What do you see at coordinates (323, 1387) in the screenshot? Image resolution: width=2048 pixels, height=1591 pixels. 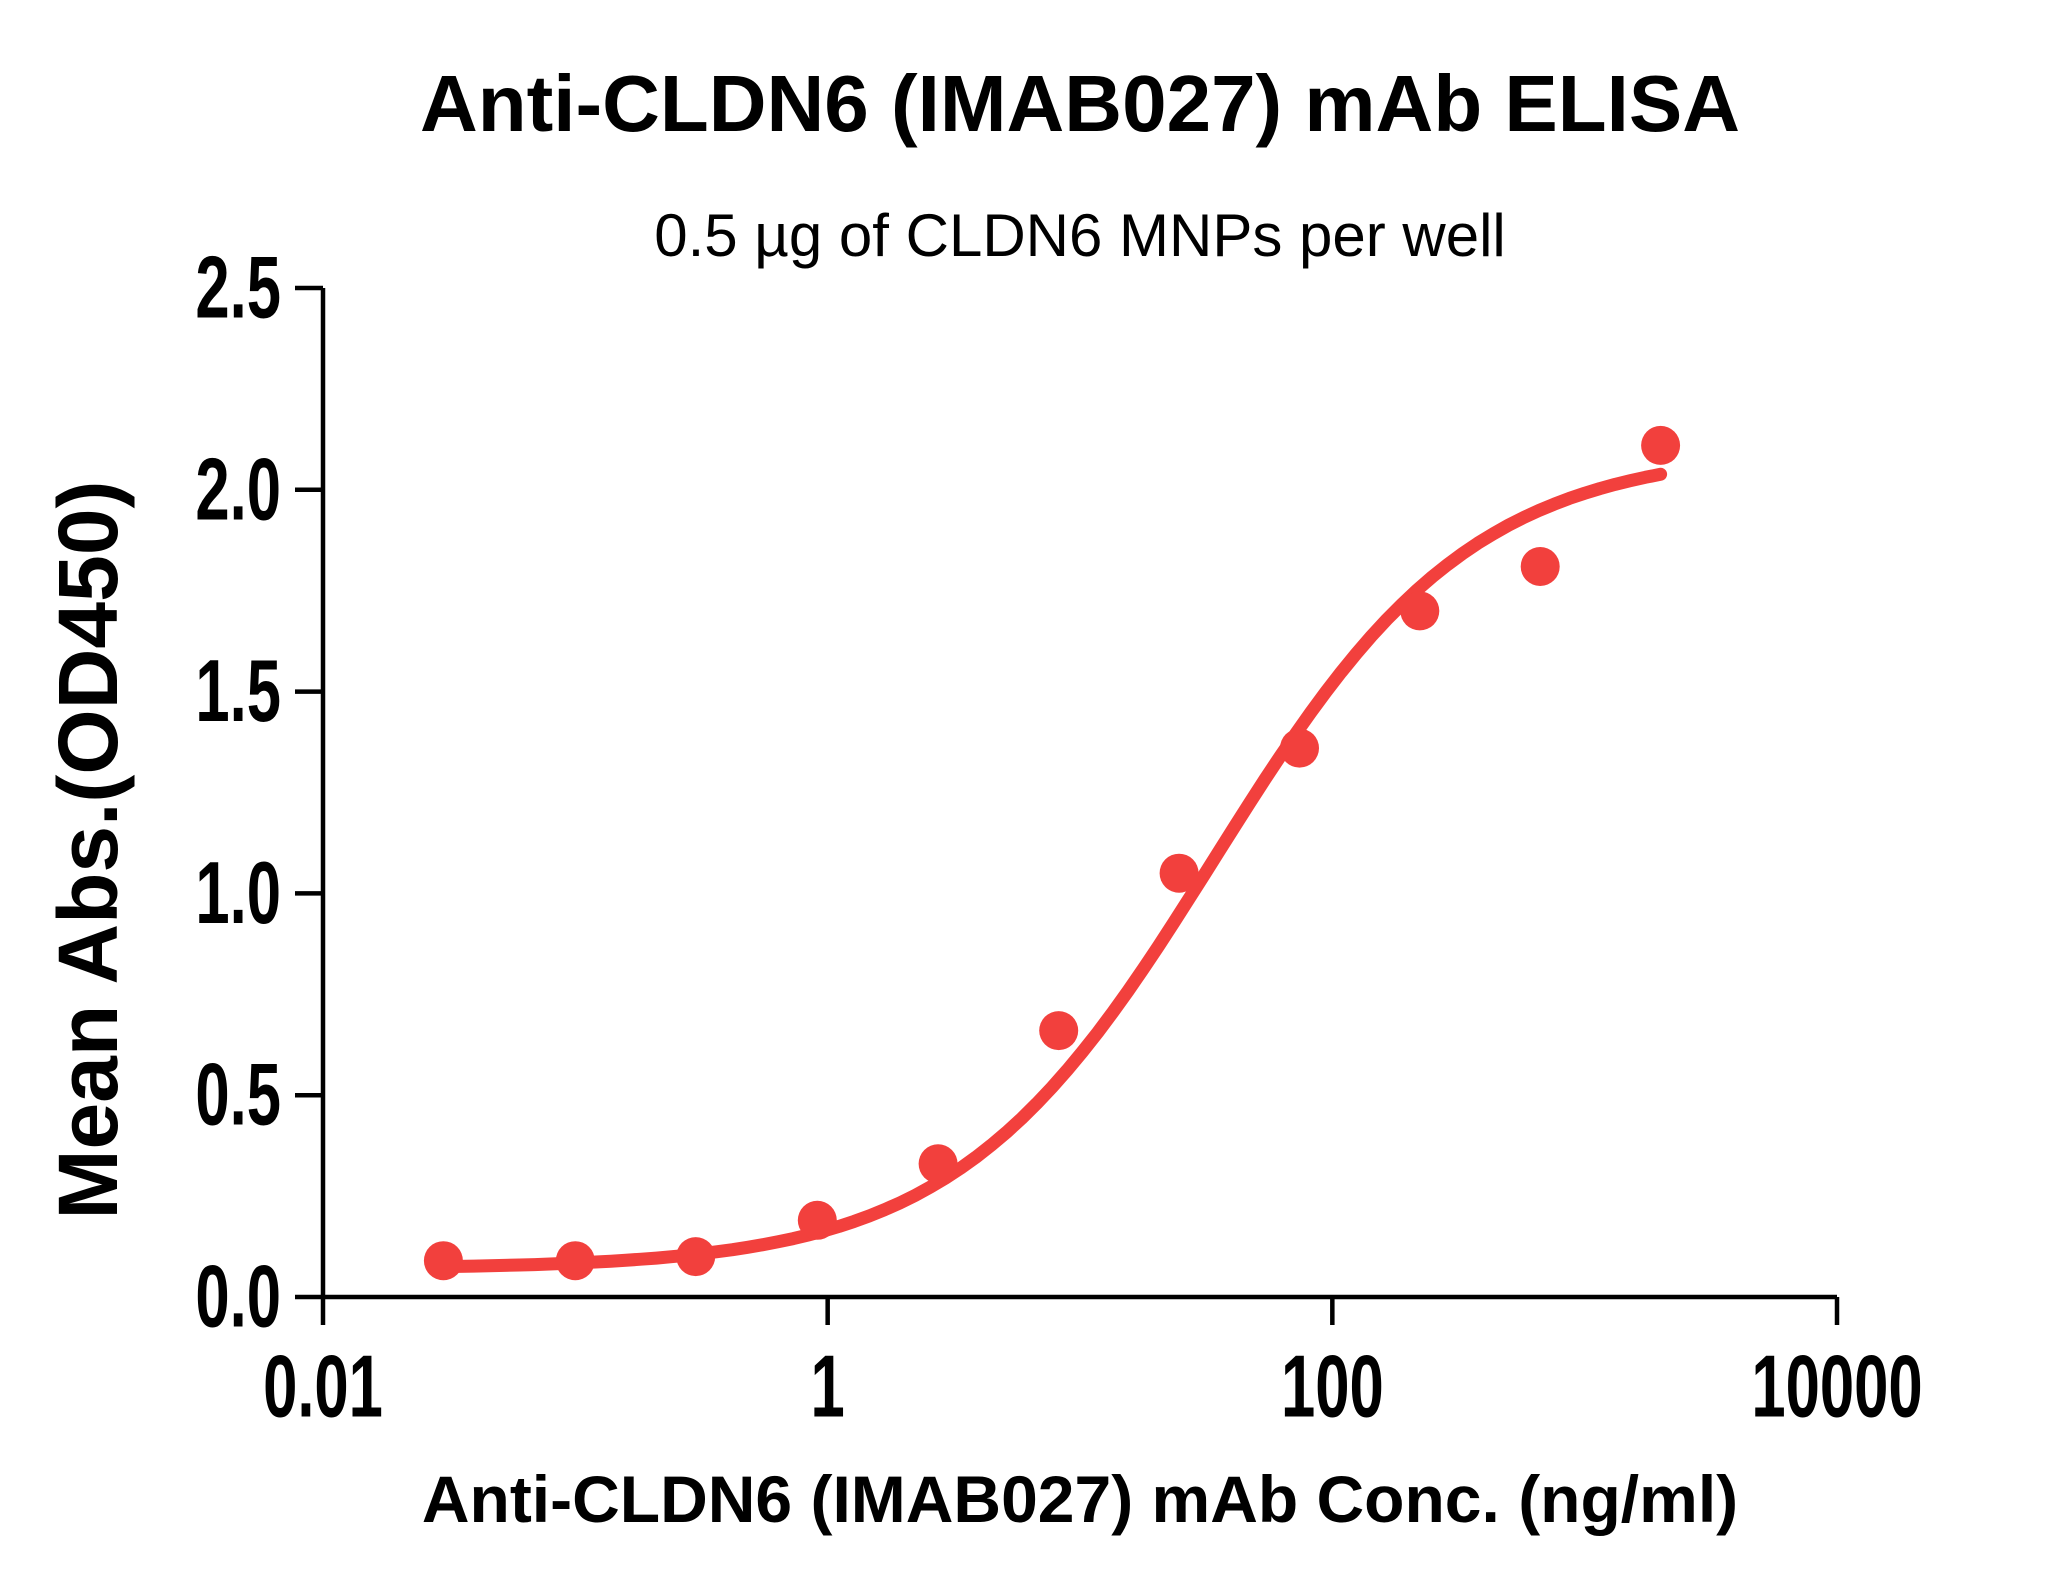 I see `x-tick-label: 0.01` at bounding box center [323, 1387].